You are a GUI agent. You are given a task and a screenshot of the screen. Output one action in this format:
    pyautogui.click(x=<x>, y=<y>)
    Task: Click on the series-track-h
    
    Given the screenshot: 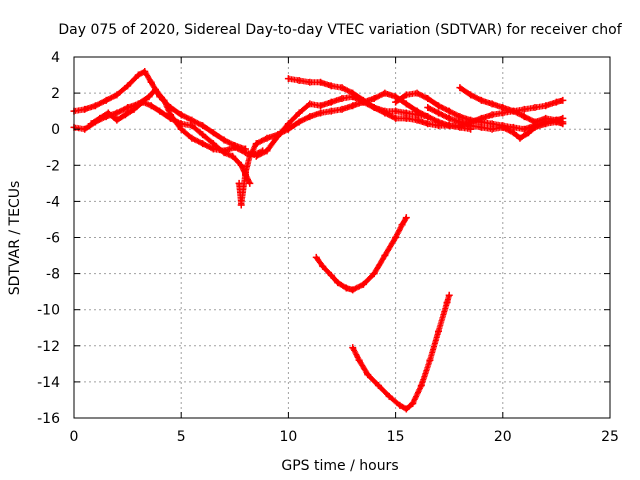 What is the action you would take?
    pyautogui.click(x=490, y=113)
    